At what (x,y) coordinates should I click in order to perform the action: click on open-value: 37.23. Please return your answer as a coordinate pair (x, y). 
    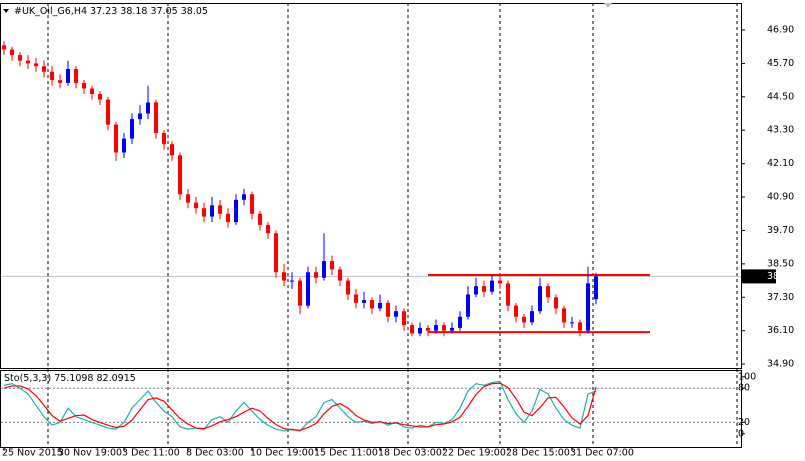
    Looking at the image, I should click on (103, 11).